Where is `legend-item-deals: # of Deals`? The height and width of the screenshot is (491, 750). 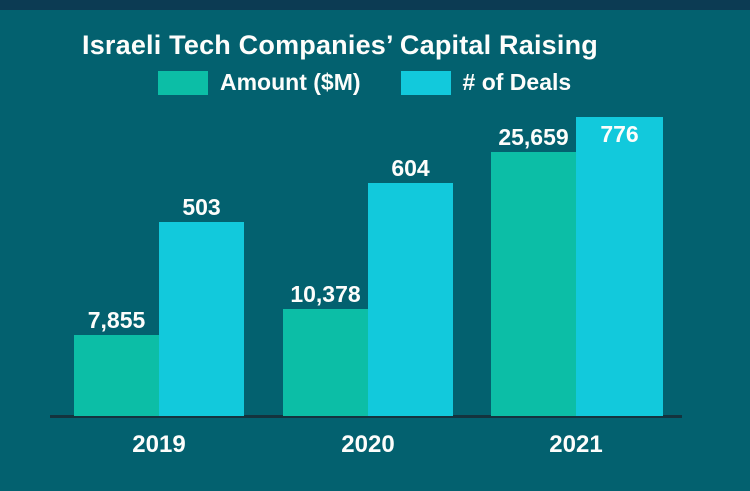
legend-item-deals: # of Deals is located at coordinates (486, 82).